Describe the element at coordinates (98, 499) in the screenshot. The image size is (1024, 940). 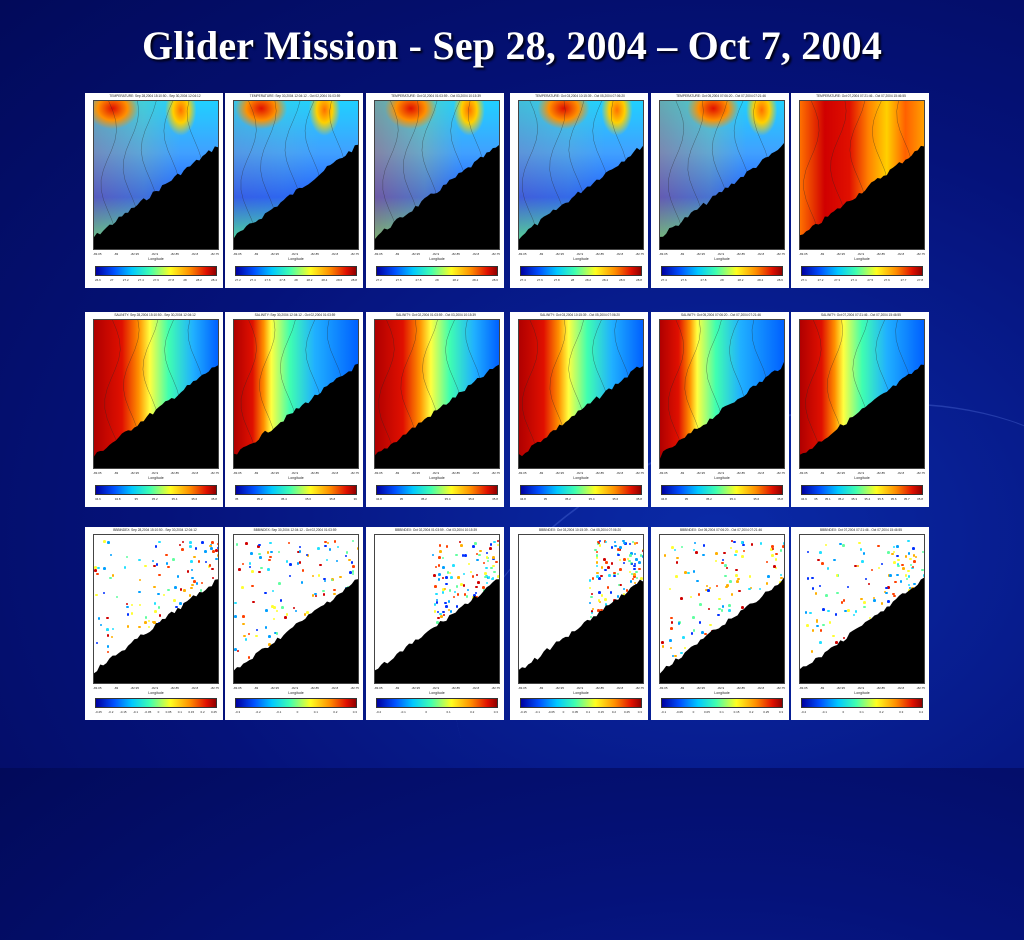
I see `colorbar-tick-label: 34.6` at that location.